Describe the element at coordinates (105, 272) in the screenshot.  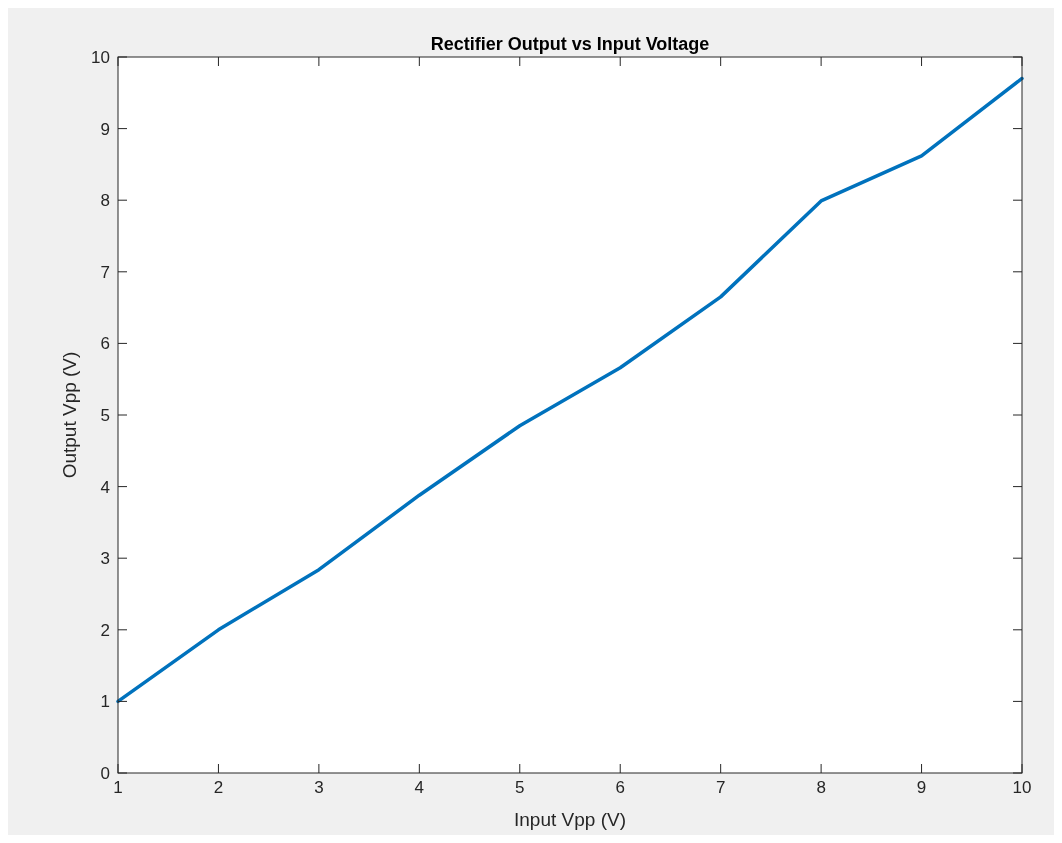
I see `y-tick-label: 7` at that location.